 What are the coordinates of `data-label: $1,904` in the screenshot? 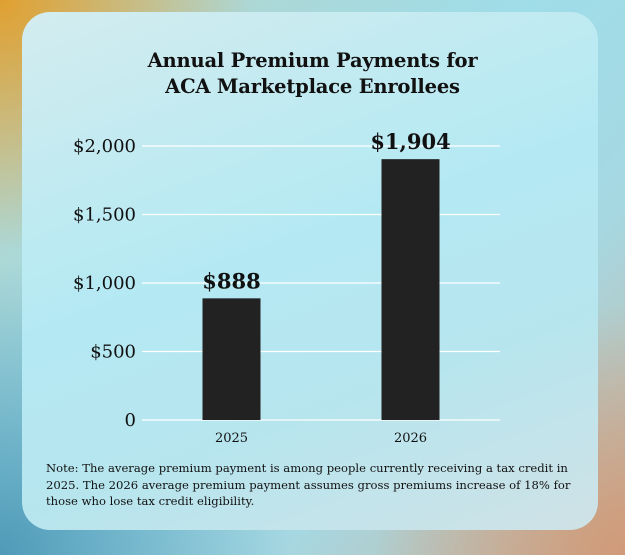 It's located at (410, 141).